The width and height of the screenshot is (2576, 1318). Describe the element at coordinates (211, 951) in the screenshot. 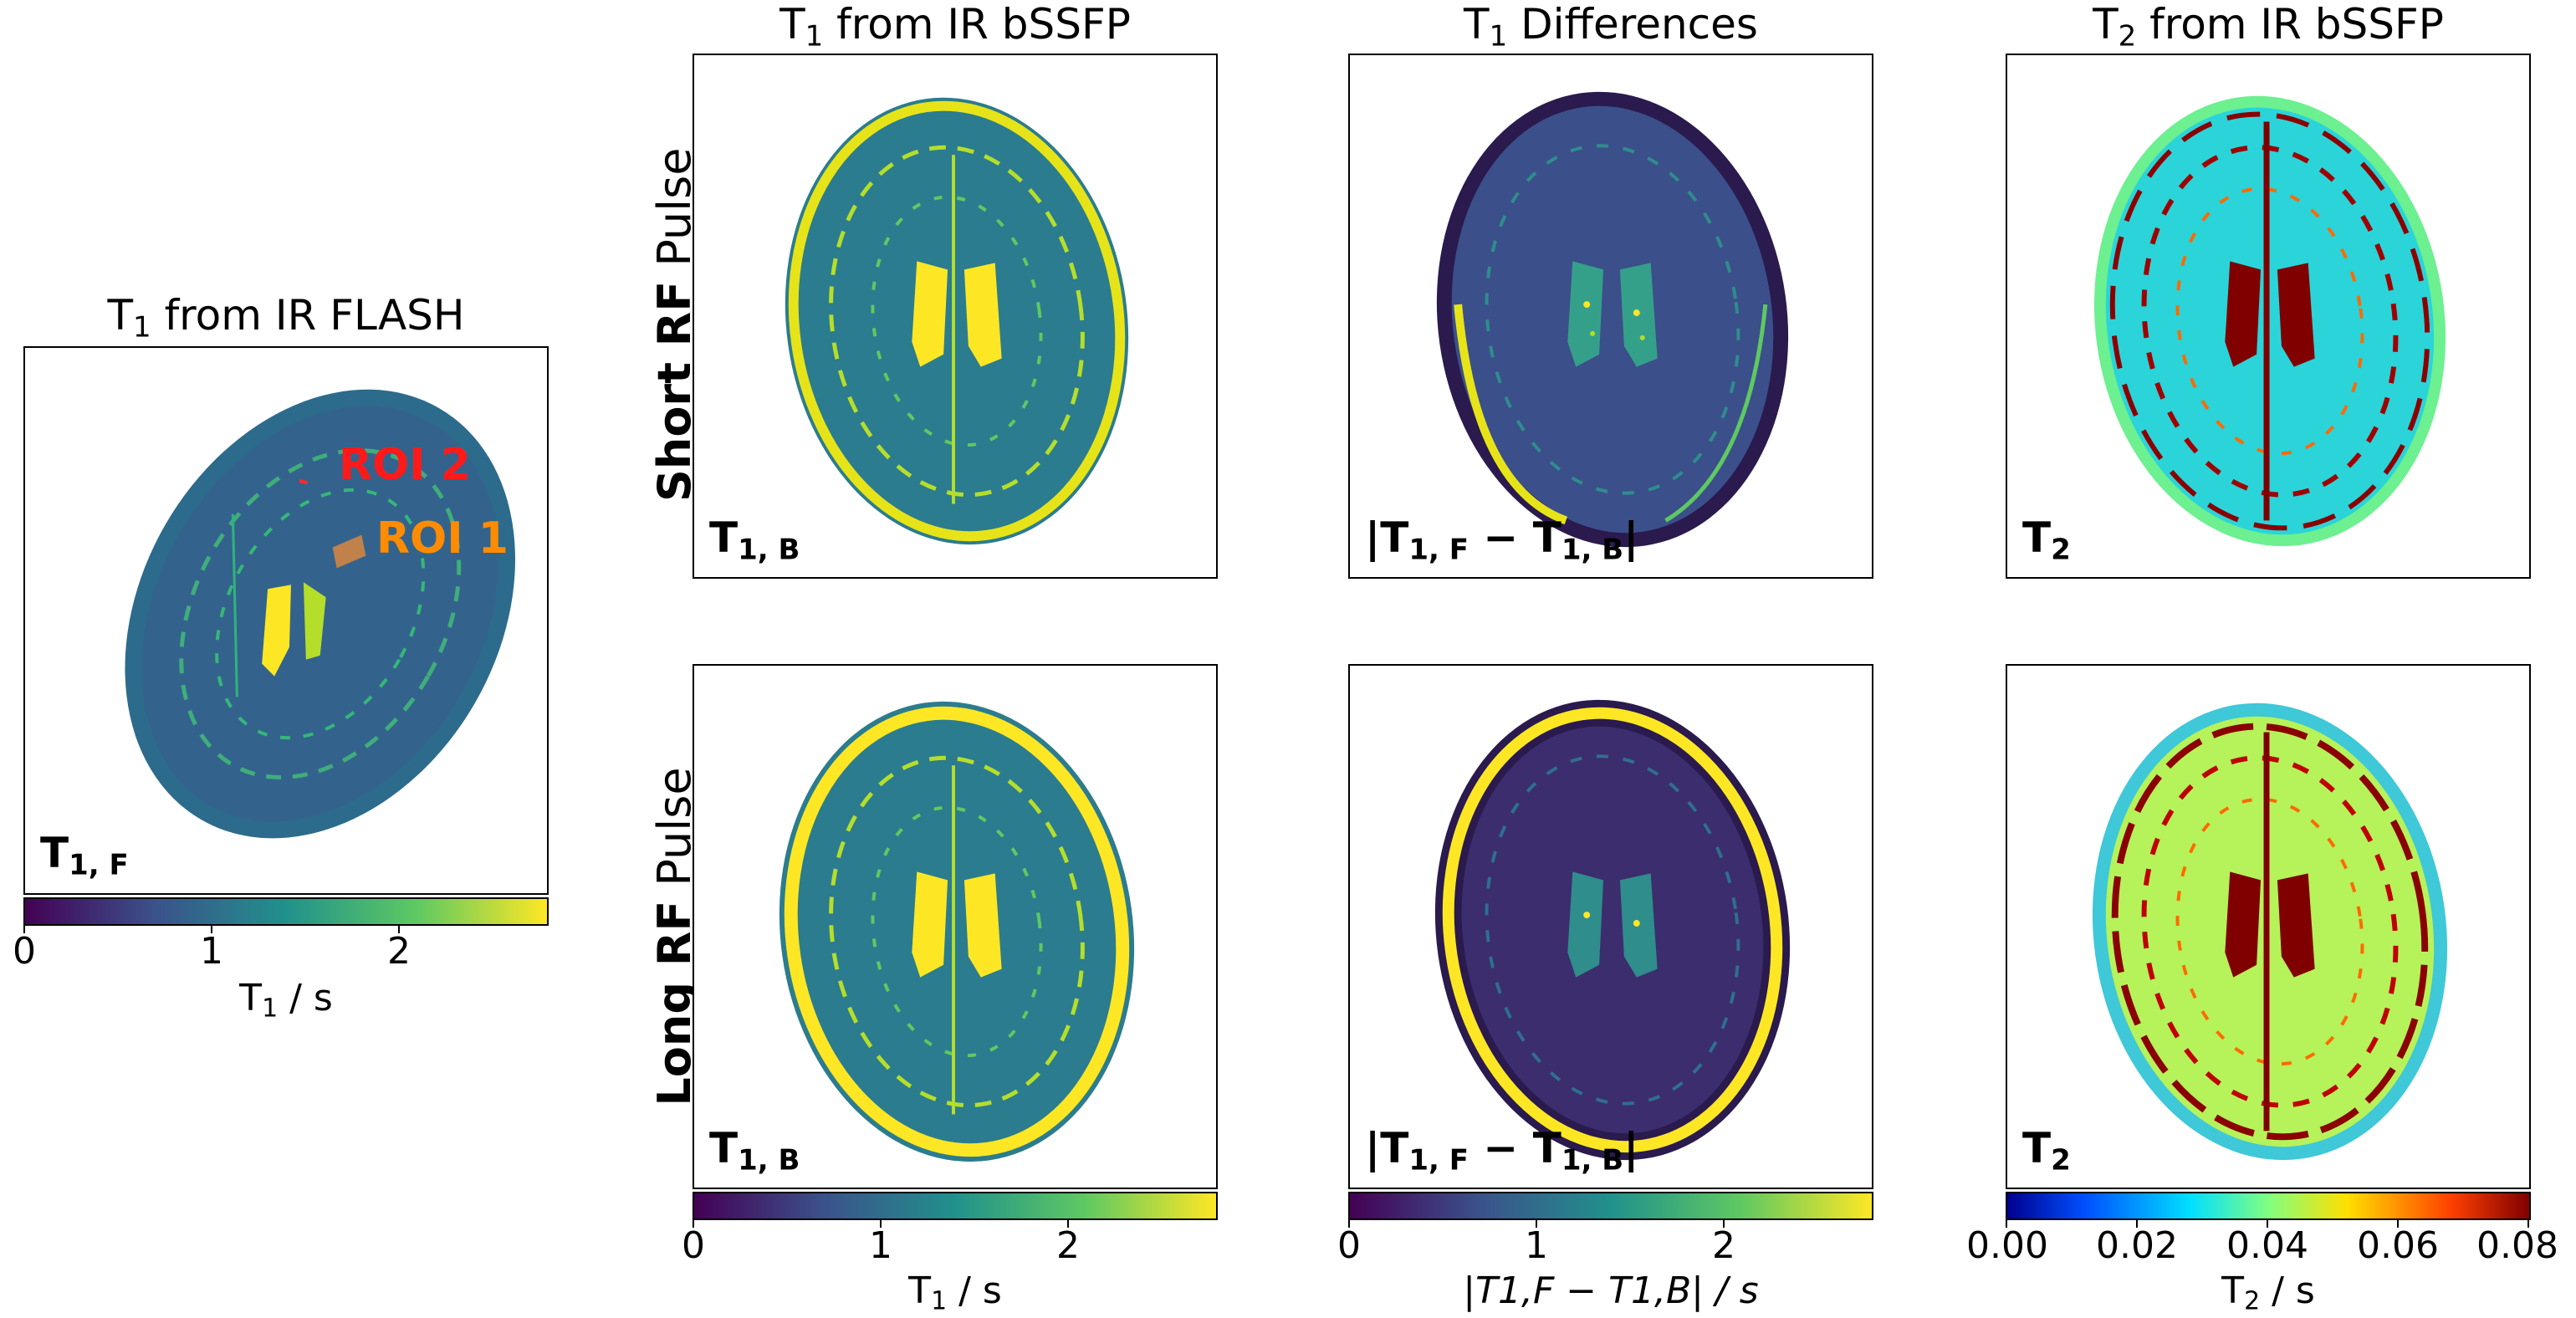

I see `tick-flash-1: 1` at that location.